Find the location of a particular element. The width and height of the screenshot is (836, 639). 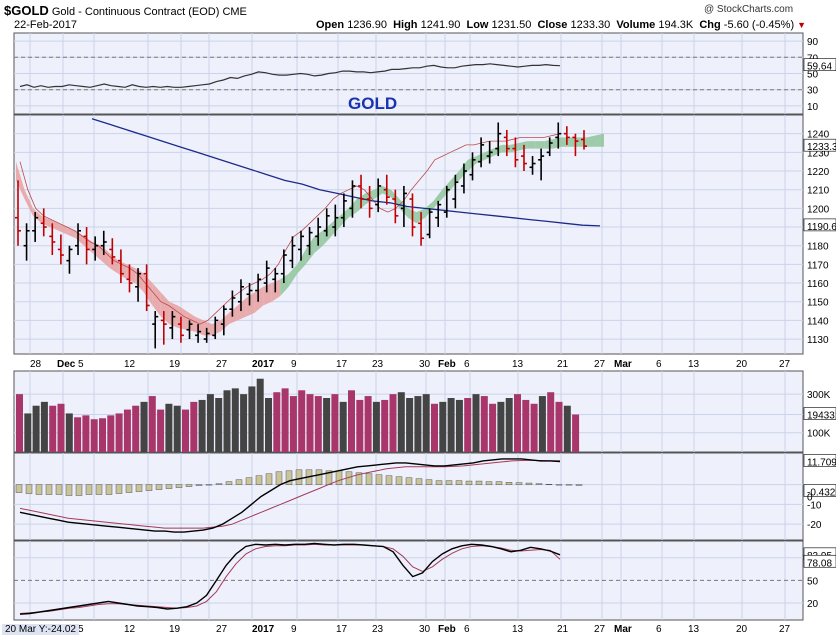

rsi-axis-label: 90 is located at coordinates (813, 42).